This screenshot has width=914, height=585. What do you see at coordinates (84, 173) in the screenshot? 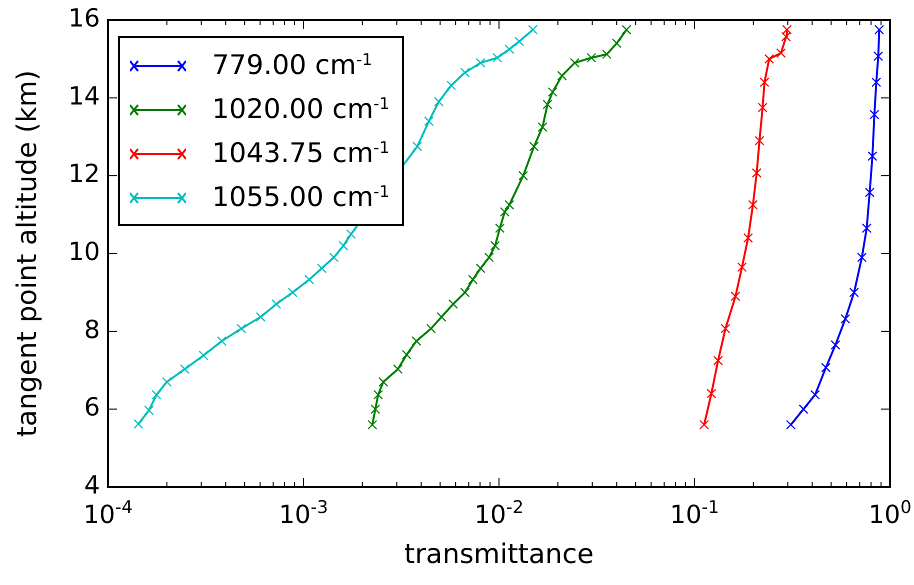
I see `y-tick-label: 12` at bounding box center [84, 173].